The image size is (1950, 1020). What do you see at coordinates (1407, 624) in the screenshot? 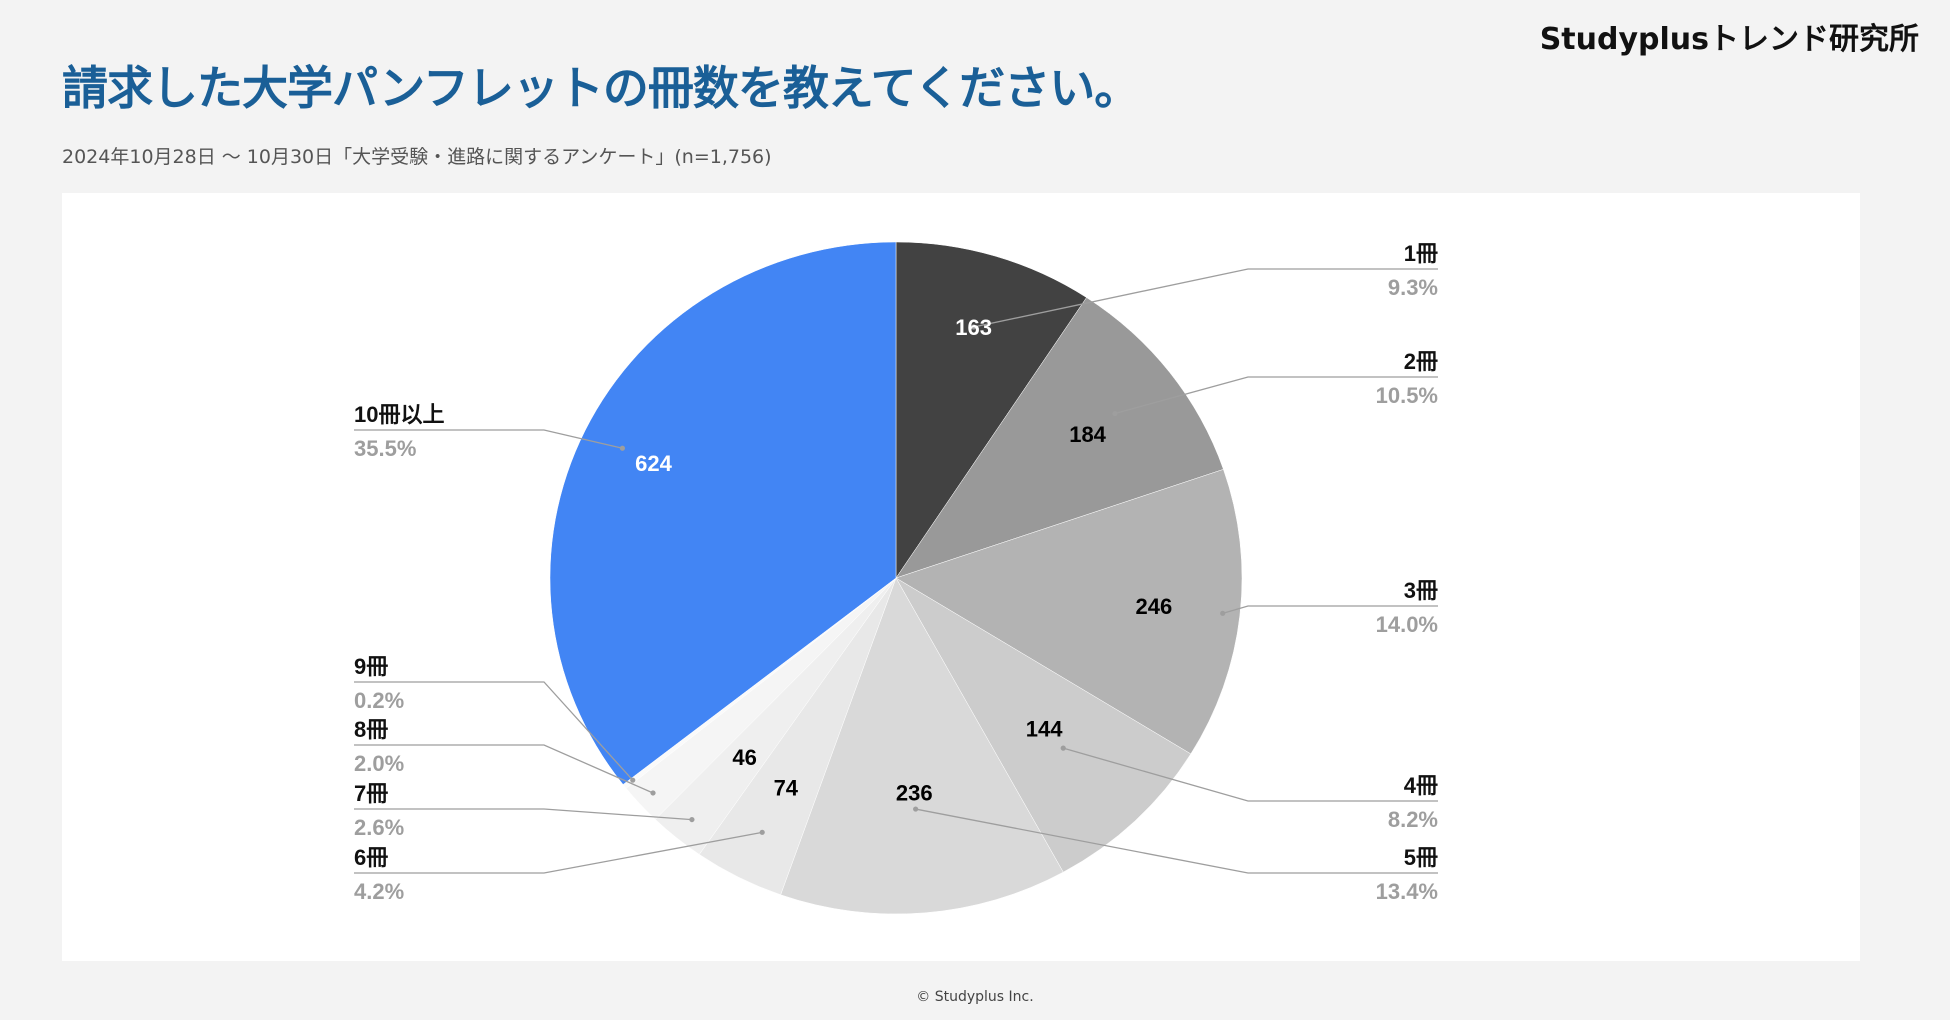
I see `slice-percent-label: 14.0%` at bounding box center [1407, 624].